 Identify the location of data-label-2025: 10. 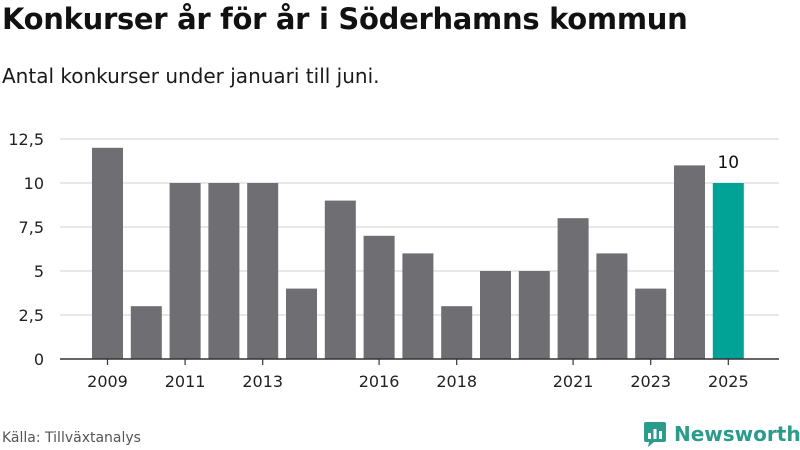
(728, 163).